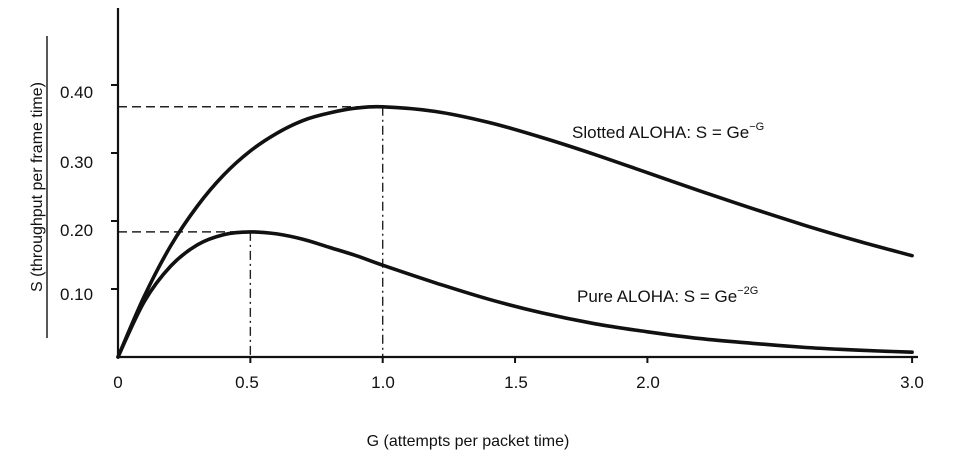  Describe the element at coordinates (722, 132) in the screenshot. I see `slotted-aloha-formula: S = Ge` at that location.